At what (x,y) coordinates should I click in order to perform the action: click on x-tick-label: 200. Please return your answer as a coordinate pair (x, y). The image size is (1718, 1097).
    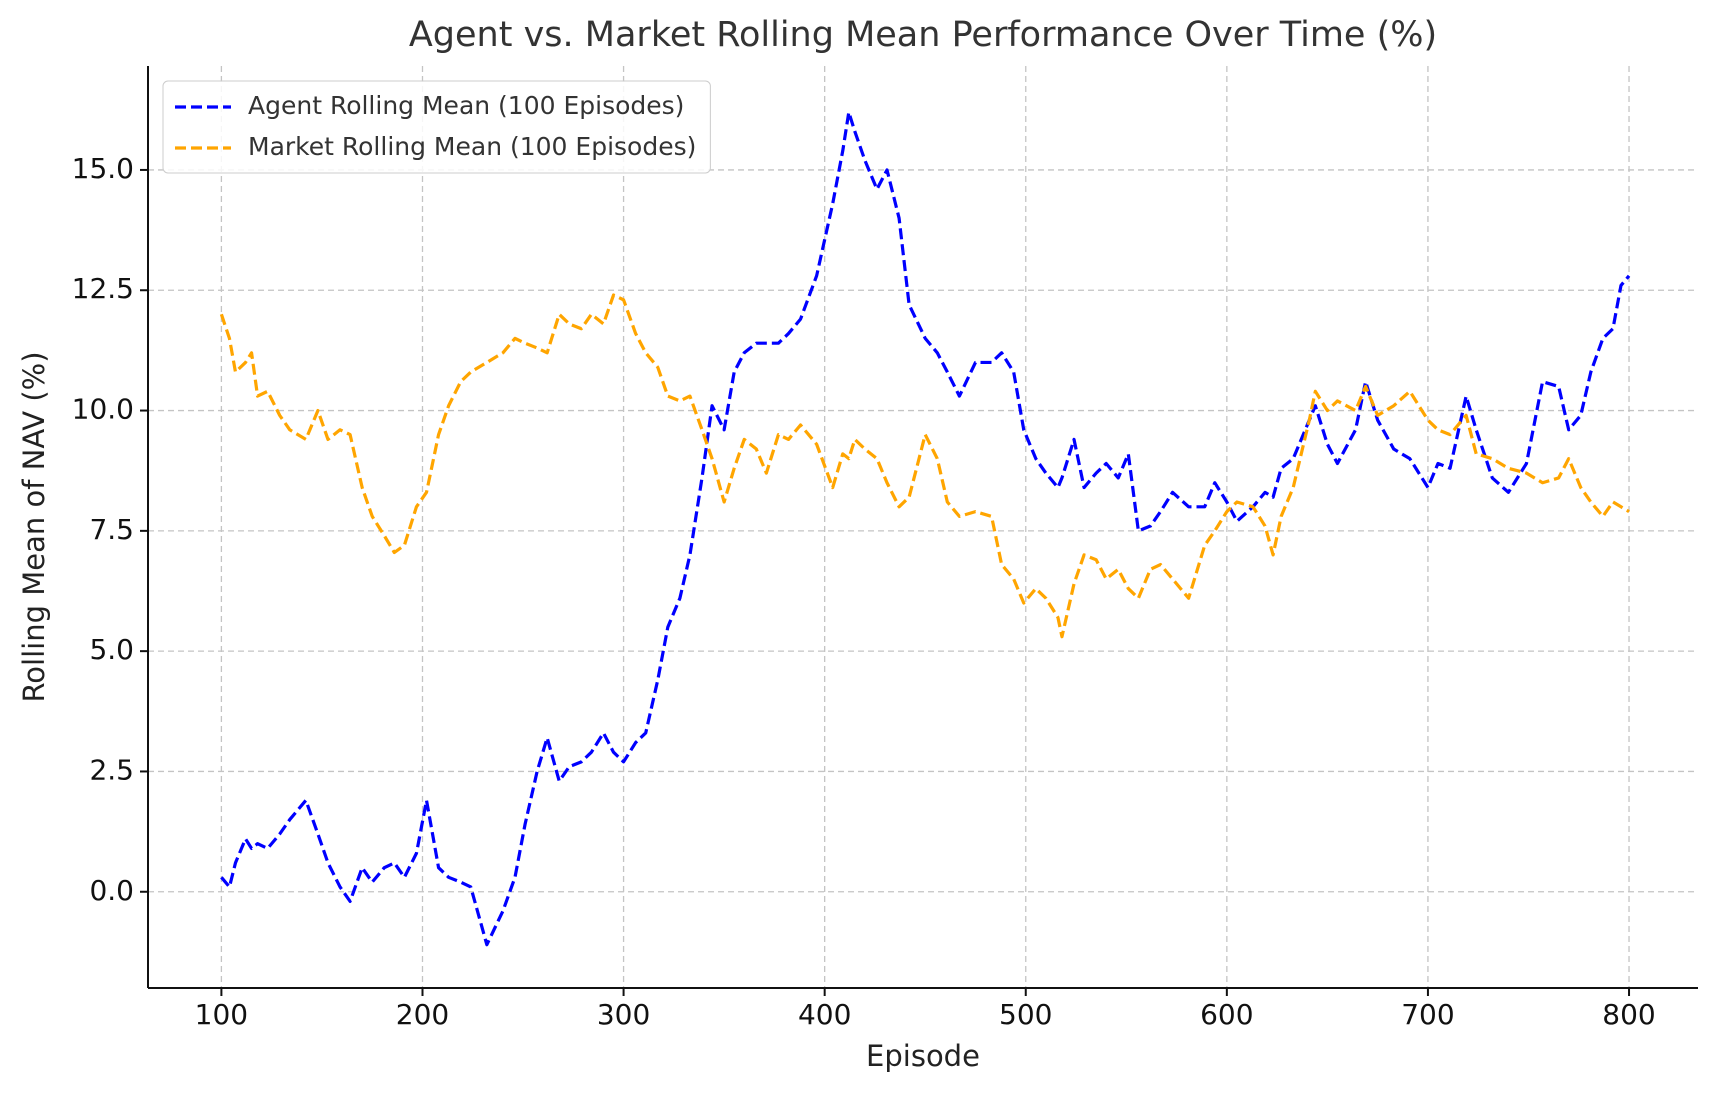
    Looking at the image, I should click on (422, 1014).